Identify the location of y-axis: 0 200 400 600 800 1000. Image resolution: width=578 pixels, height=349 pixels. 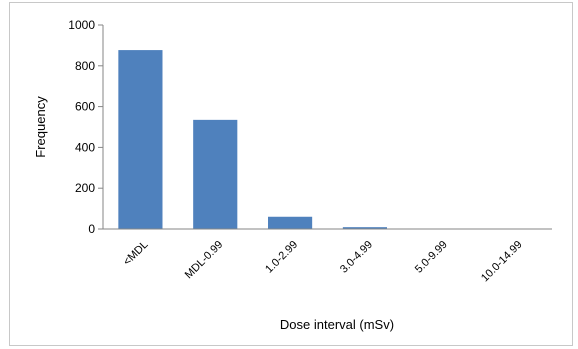
(86, 127).